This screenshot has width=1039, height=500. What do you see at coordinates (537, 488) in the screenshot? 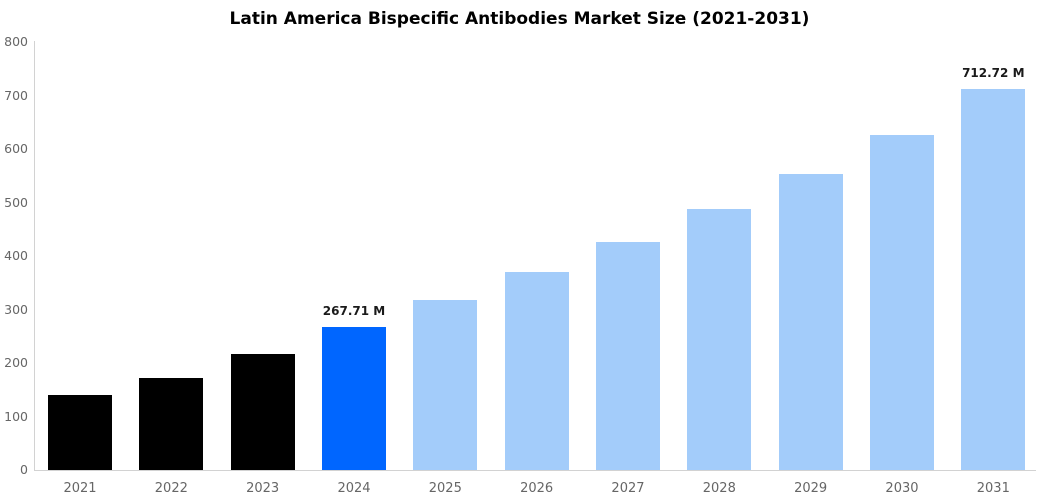
I see `x-tick-label-2026: 2026` at bounding box center [537, 488].